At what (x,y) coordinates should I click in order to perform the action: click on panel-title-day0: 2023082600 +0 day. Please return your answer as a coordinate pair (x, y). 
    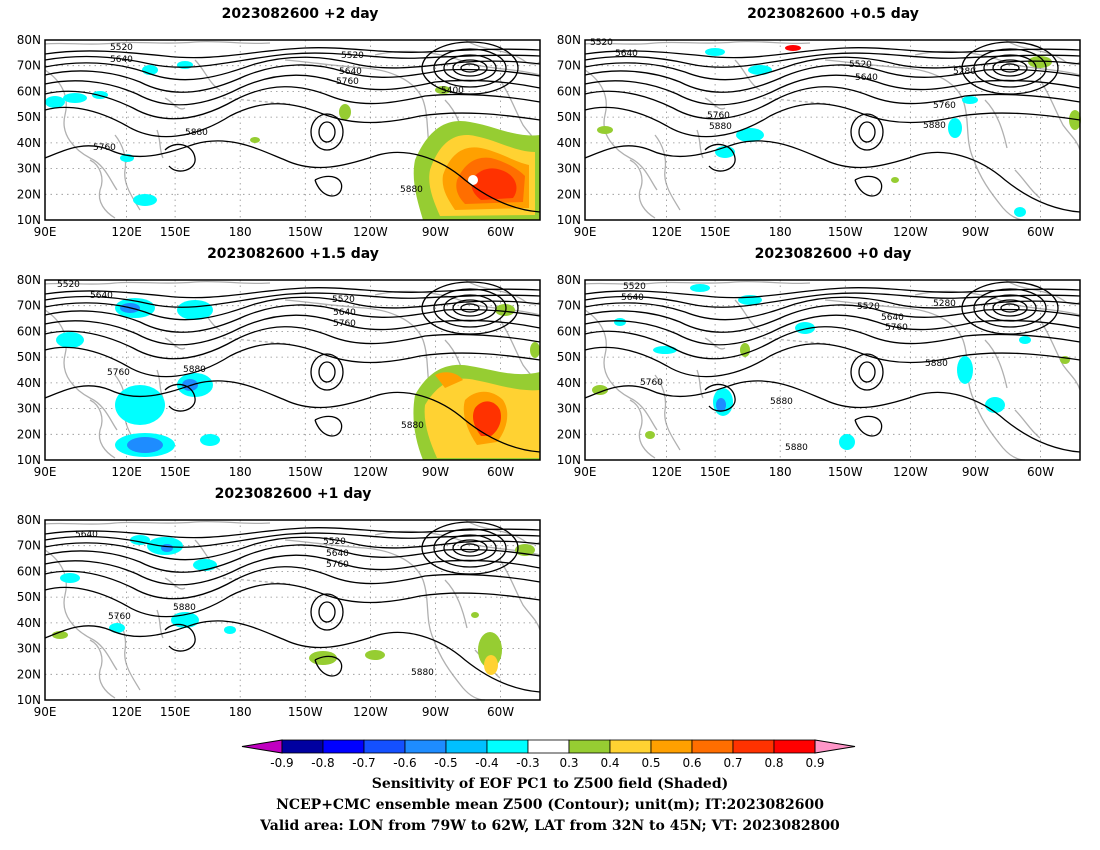
    Looking at the image, I should click on (833, 254).